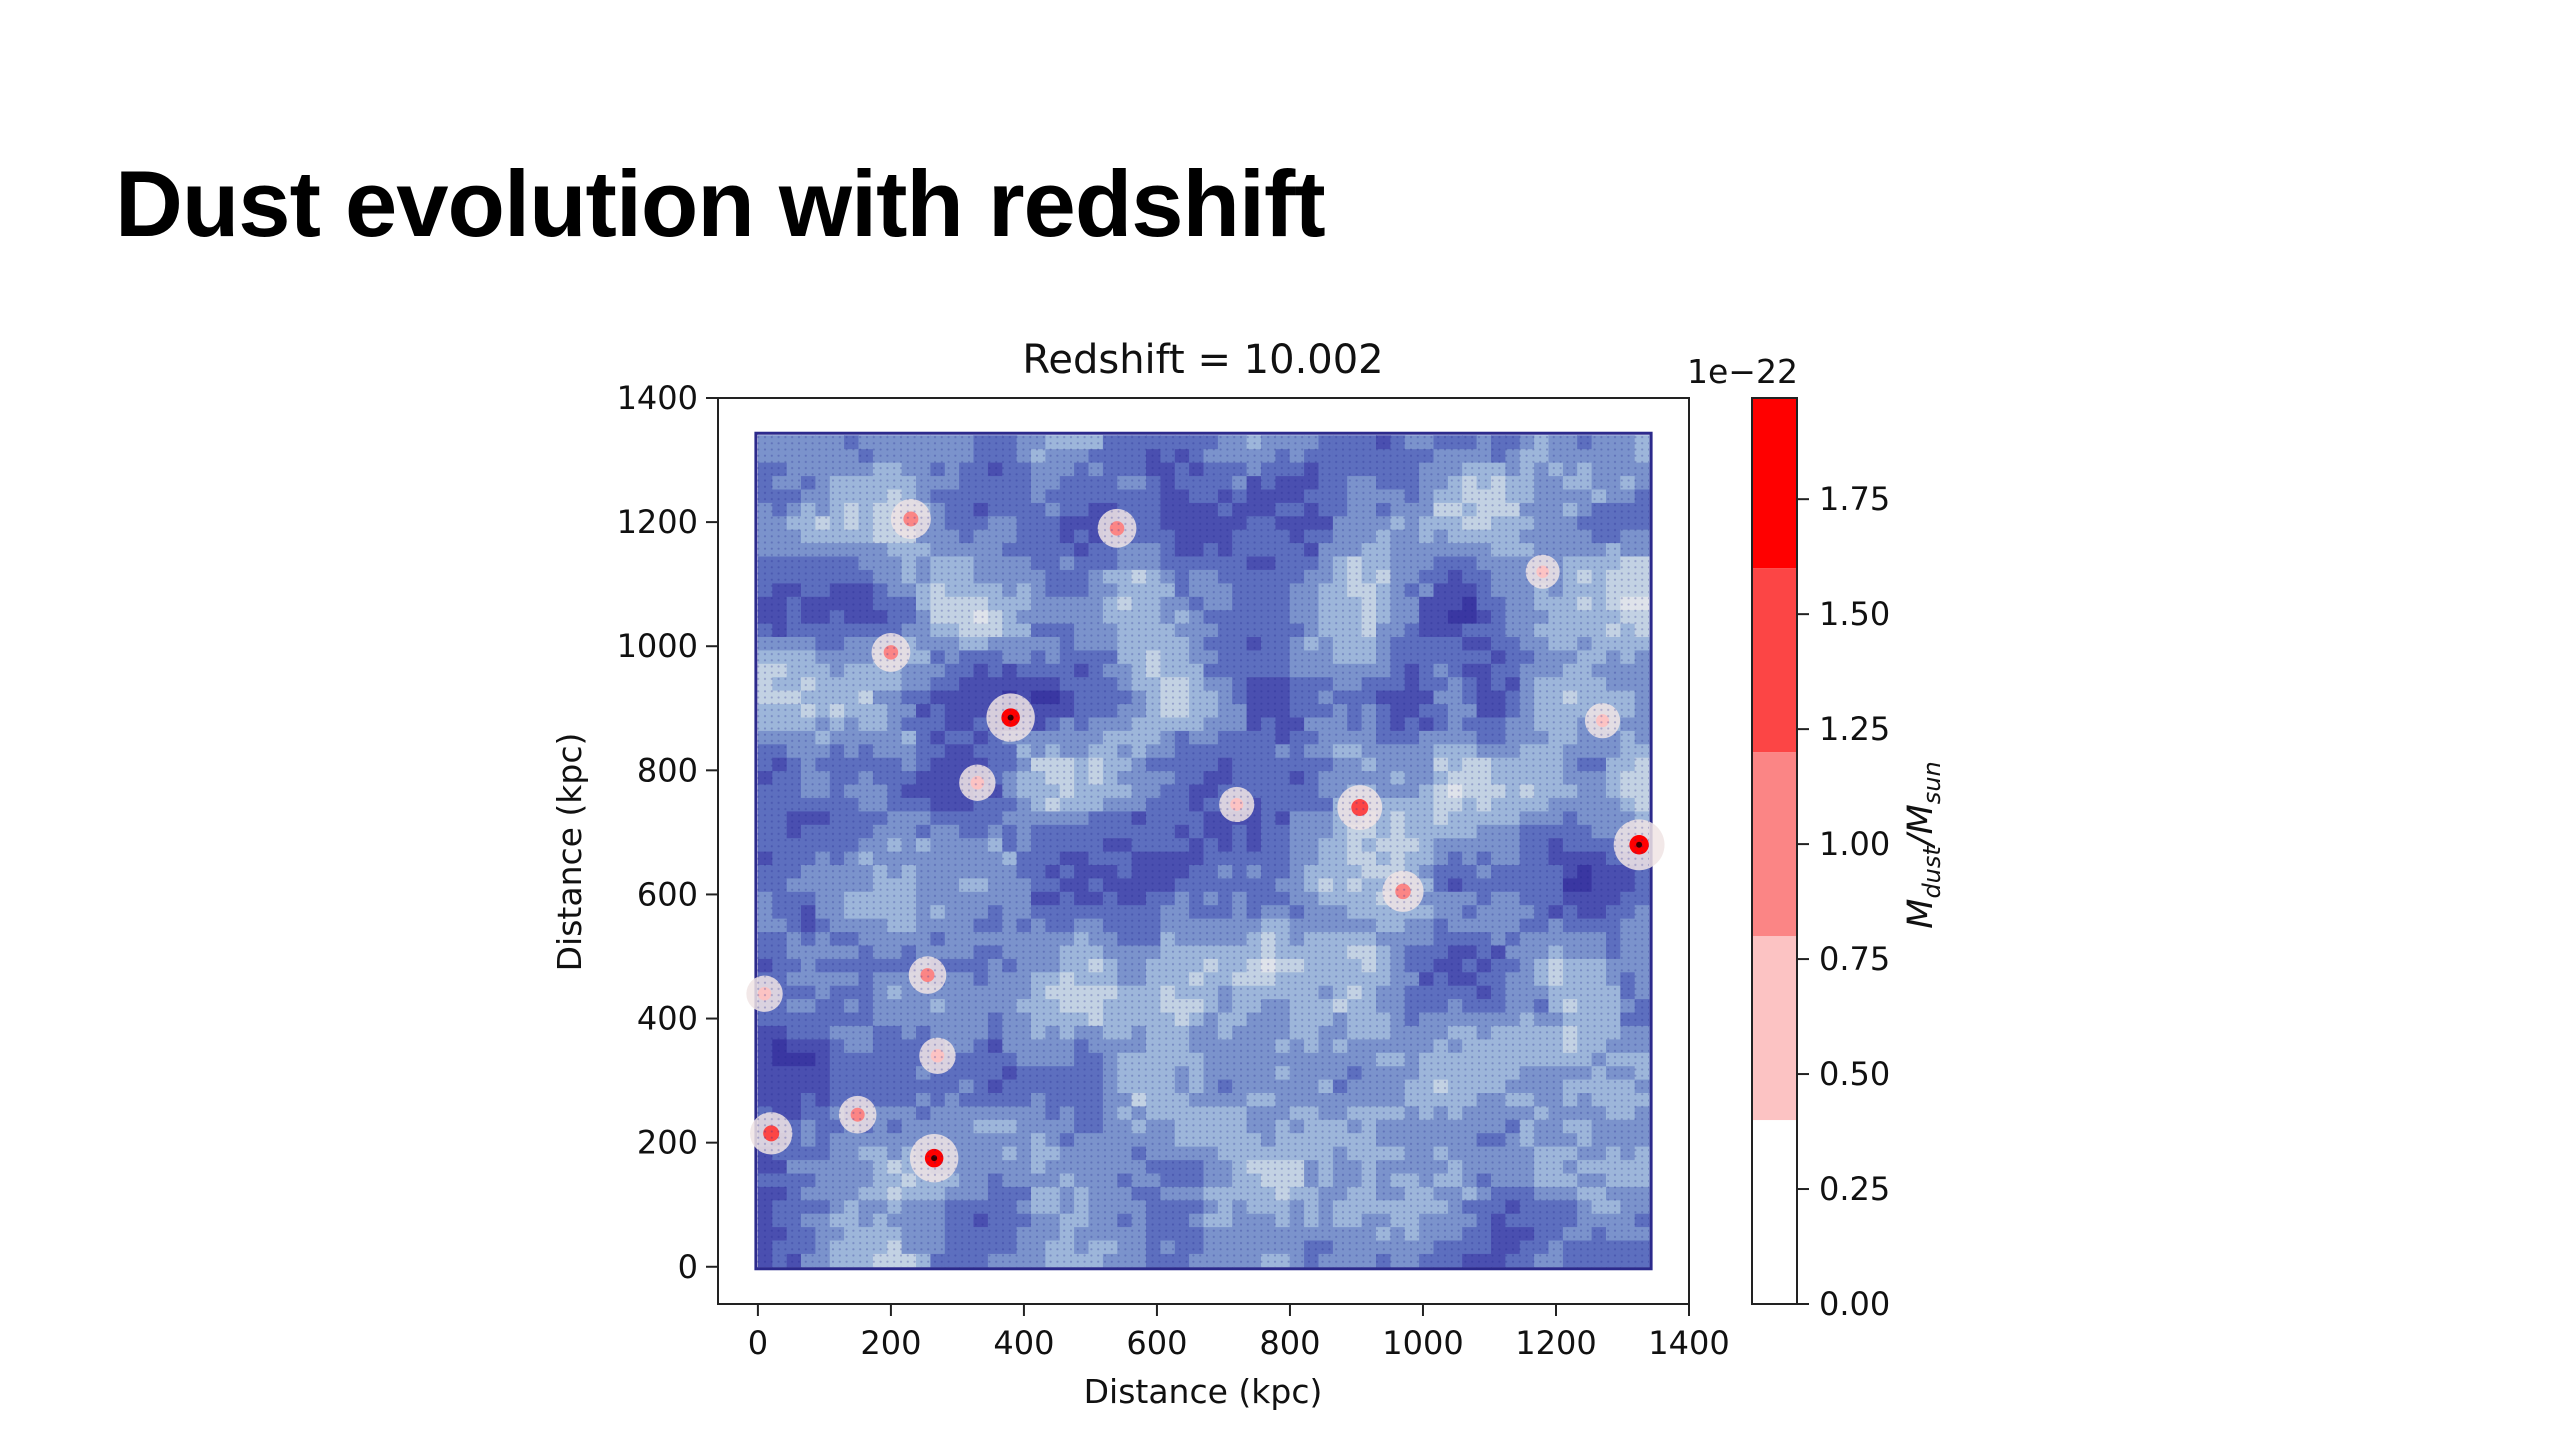 The height and width of the screenshot is (1440, 2560). Describe the element at coordinates (1422, 1343) in the screenshot. I see `x-tick-label: 1000` at that location.